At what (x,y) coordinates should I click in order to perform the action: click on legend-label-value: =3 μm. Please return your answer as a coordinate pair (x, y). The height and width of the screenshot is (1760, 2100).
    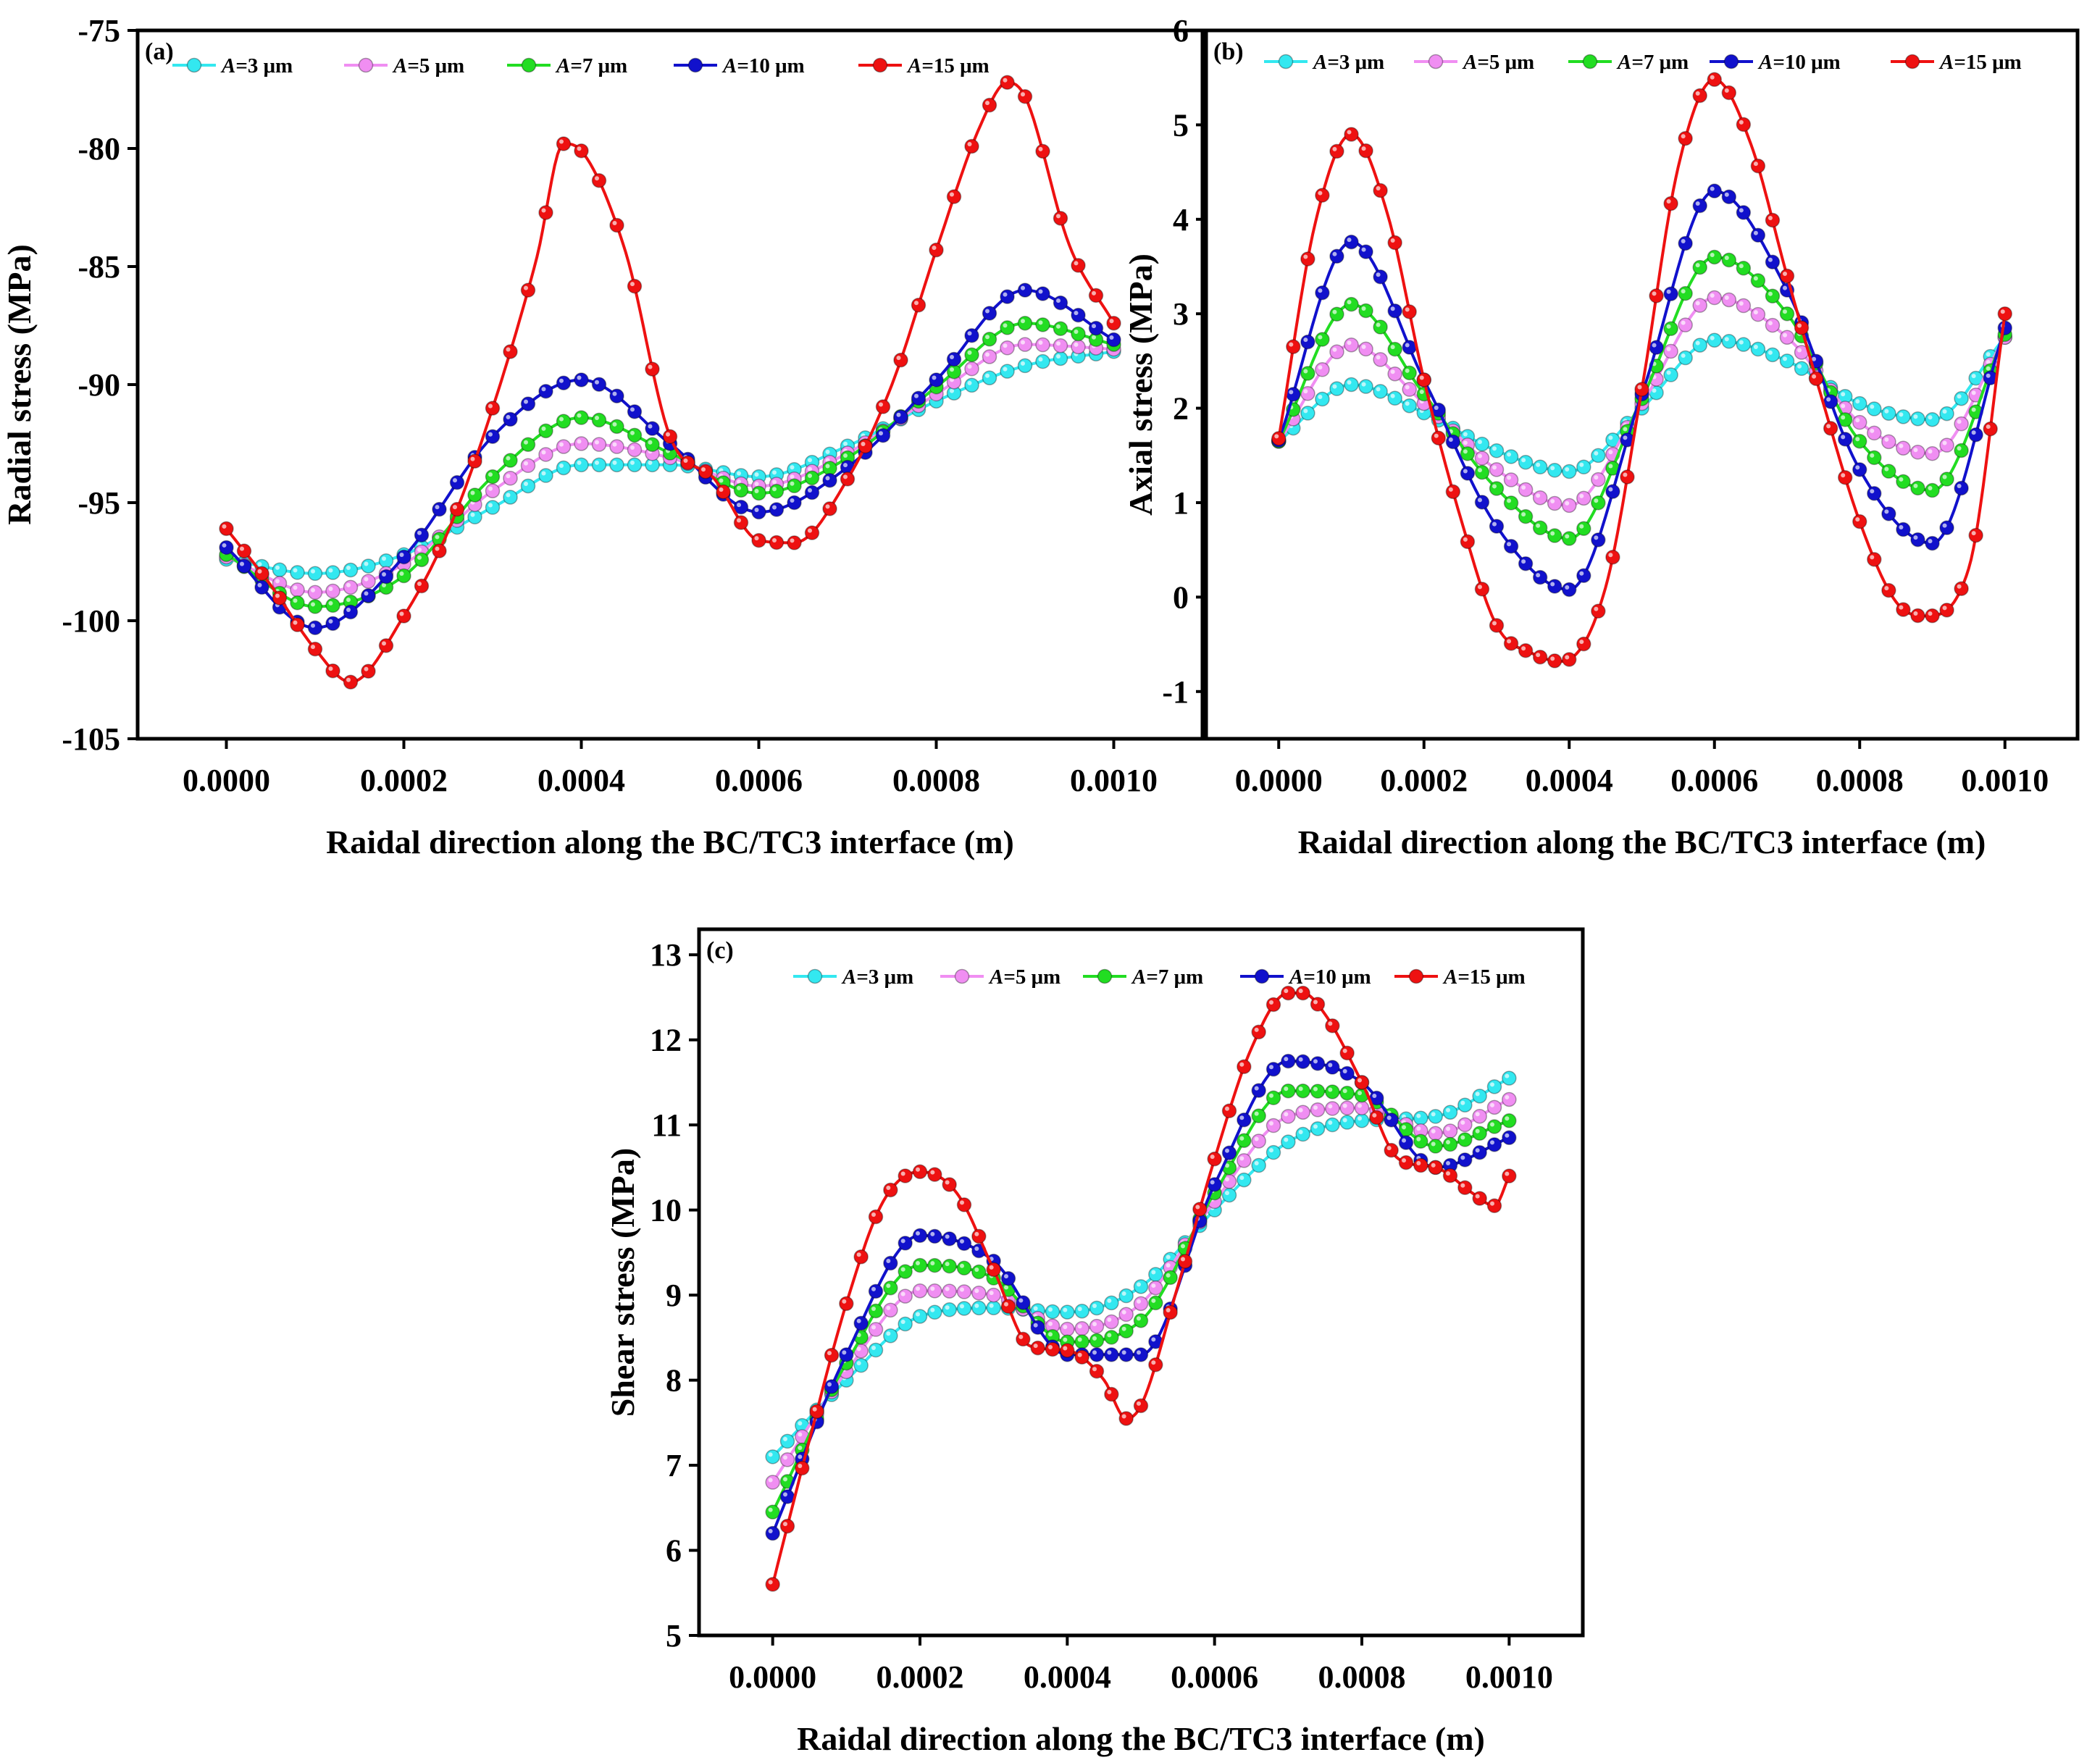
    Looking at the image, I should click on (264, 65).